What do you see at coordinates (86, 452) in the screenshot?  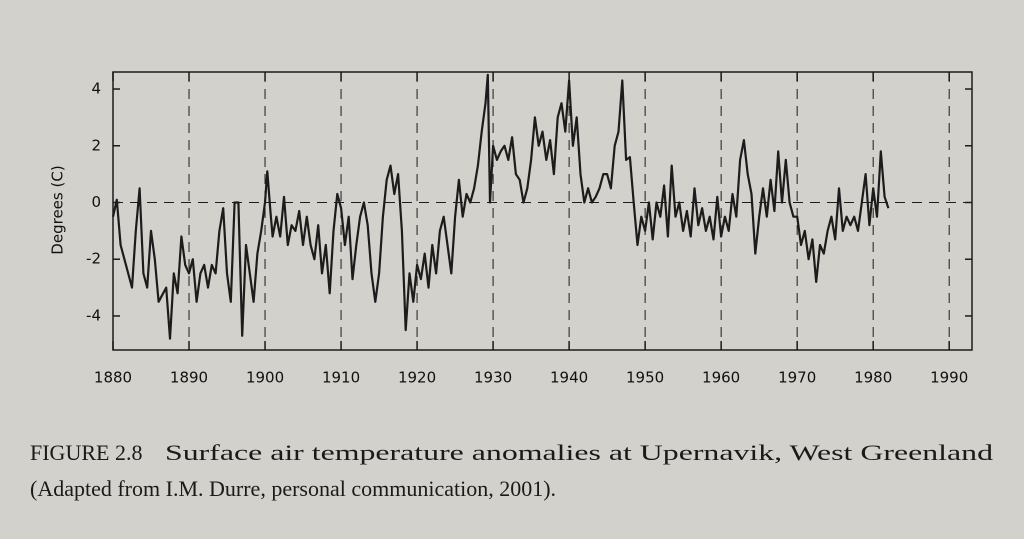 I see `figure-label: FIGURE 2.8` at bounding box center [86, 452].